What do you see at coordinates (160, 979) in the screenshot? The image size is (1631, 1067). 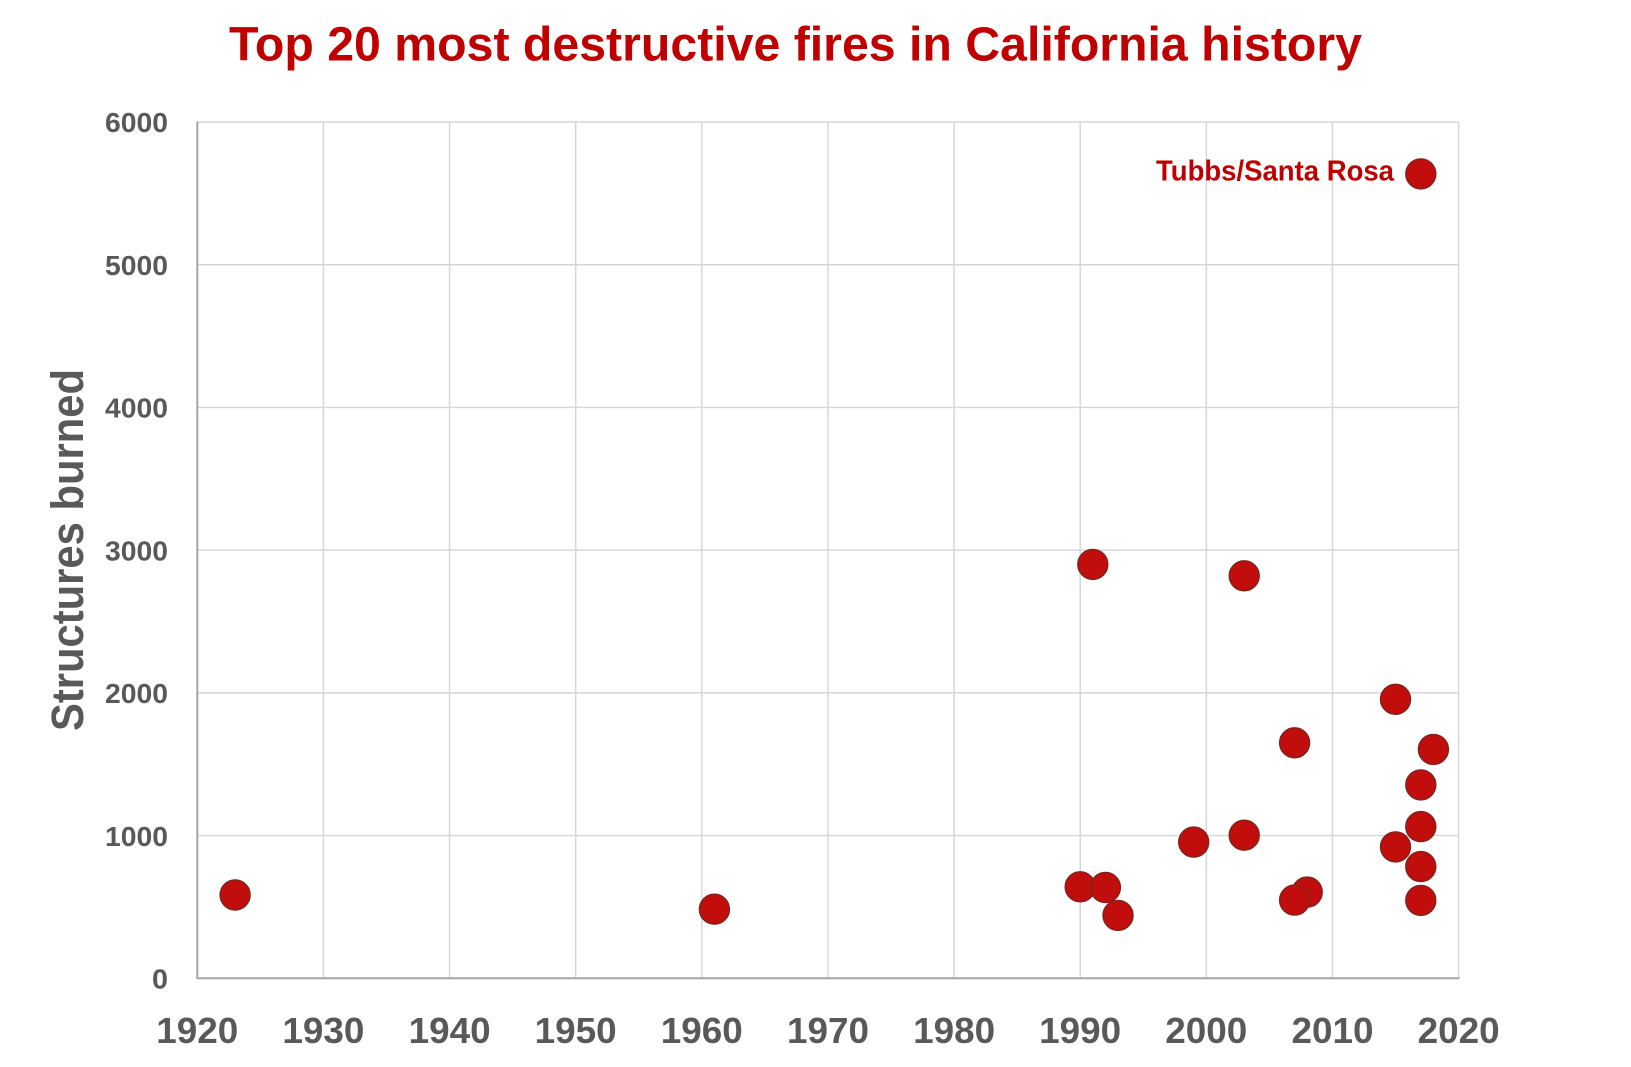 I see `svg-text: 0` at bounding box center [160, 979].